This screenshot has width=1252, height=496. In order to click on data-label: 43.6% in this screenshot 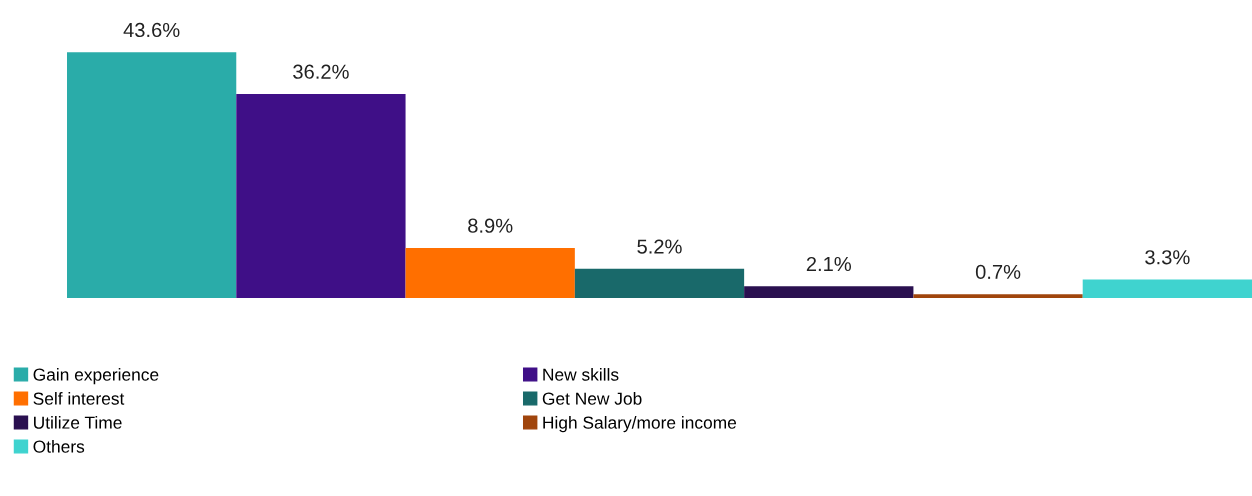, I will do `click(151, 30)`.